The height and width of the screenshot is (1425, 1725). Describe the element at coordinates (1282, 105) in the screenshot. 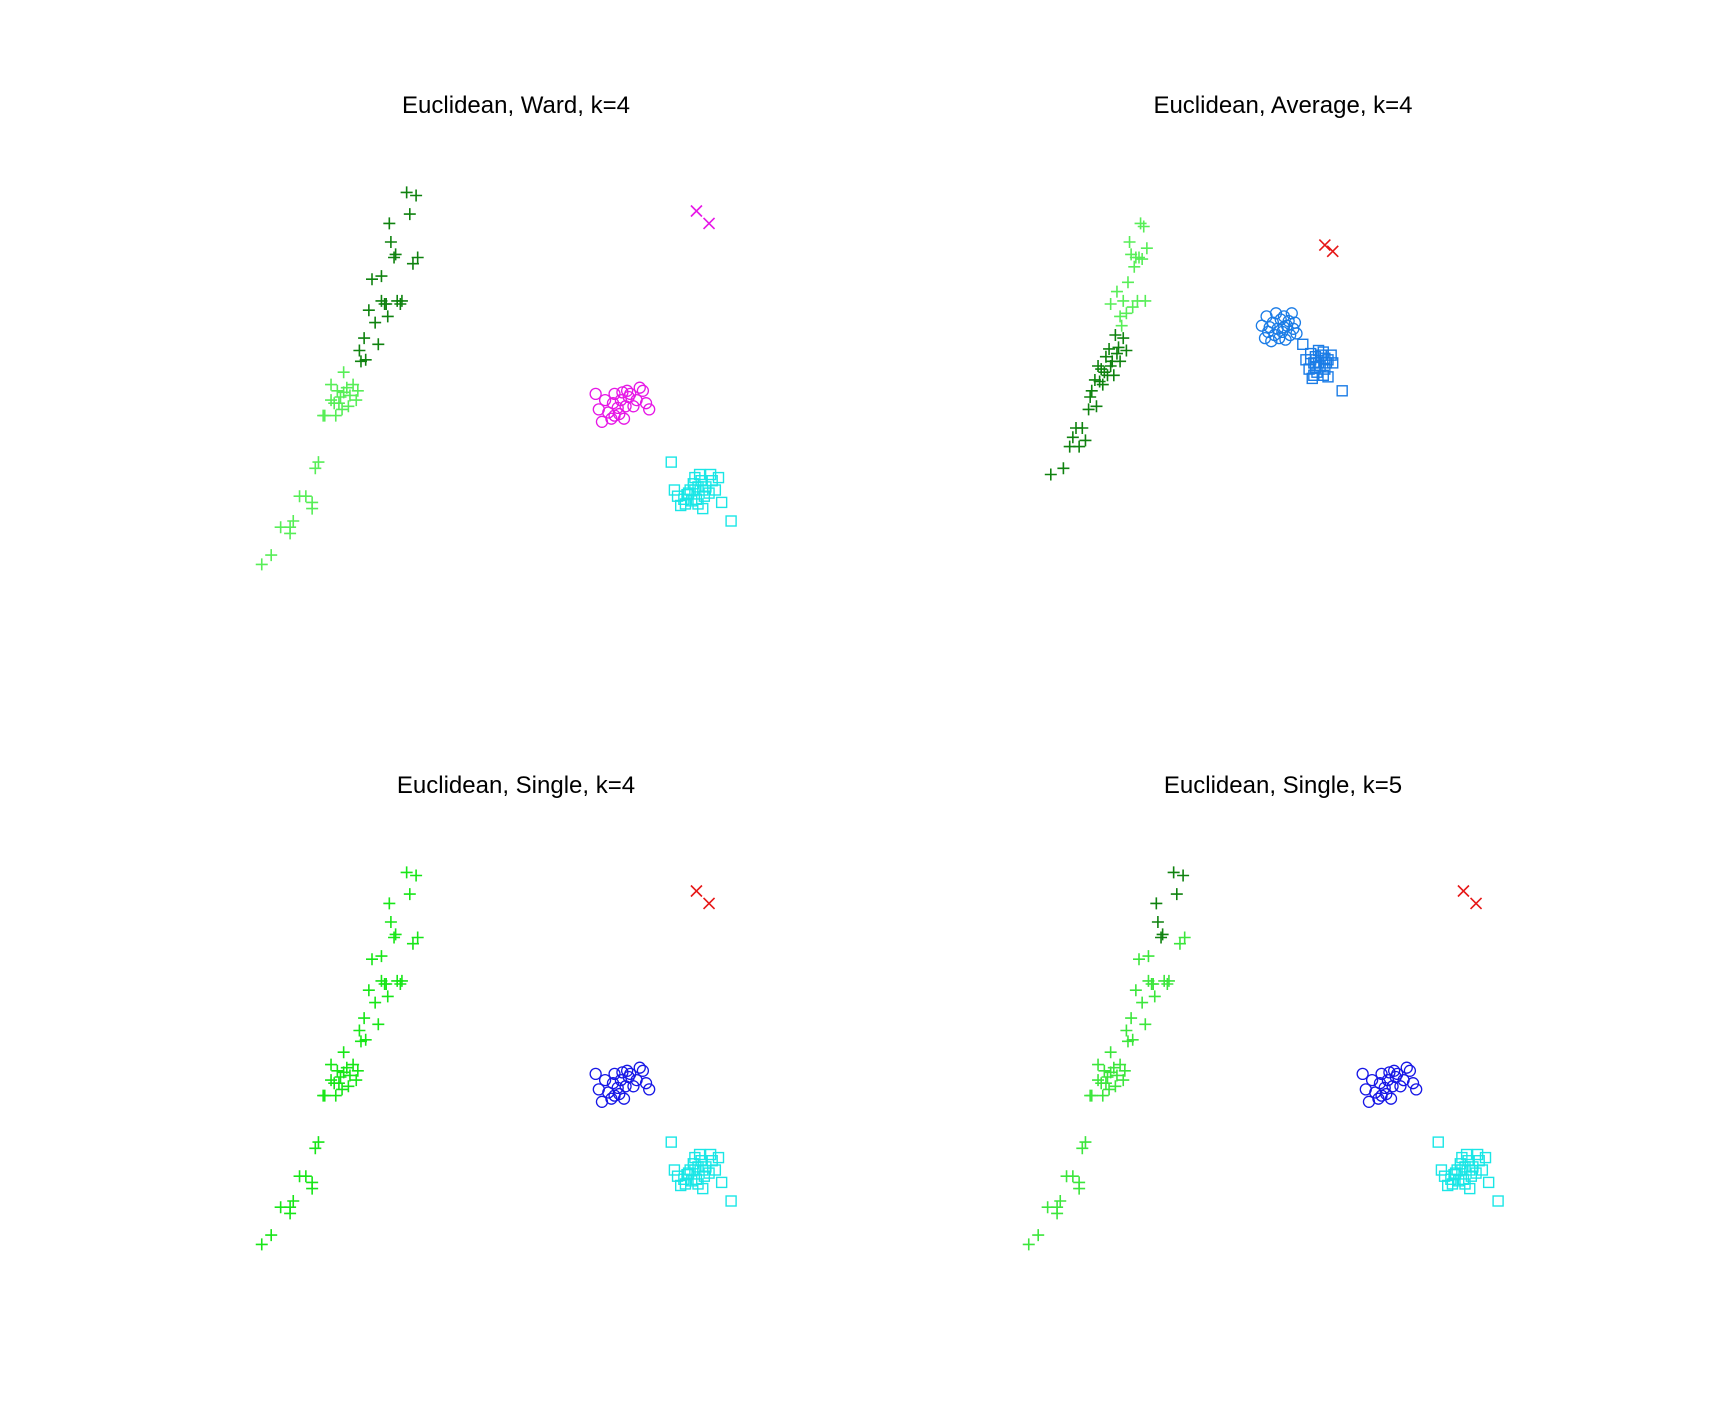

I see `panel-title: Euclidean, Average, k=4` at that location.